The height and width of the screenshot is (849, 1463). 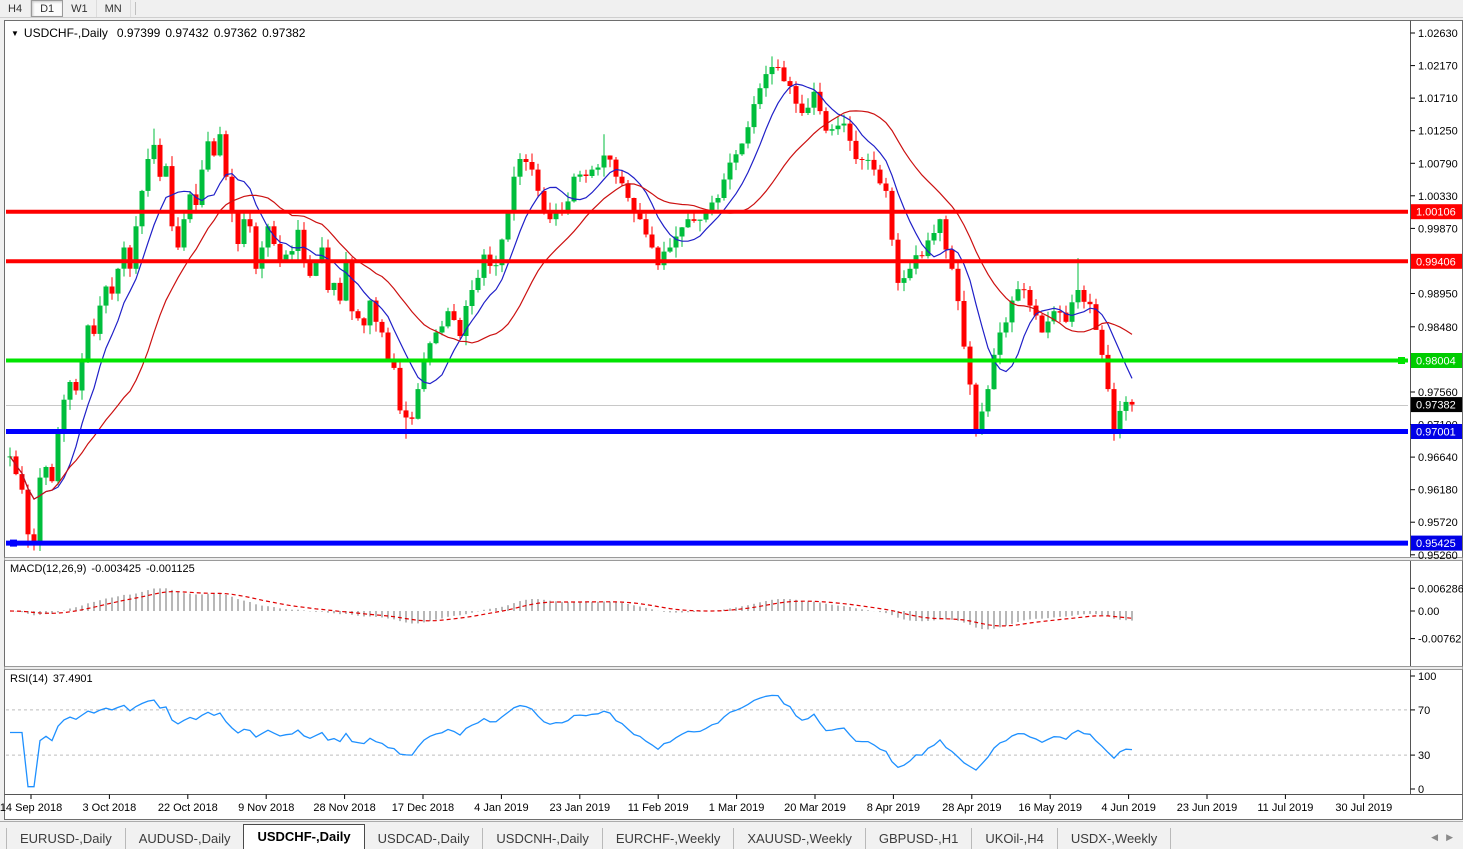 What do you see at coordinates (47, 8) in the screenshot?
I see `timeframe-button-d1: D1` at bounding box center [47, 8].